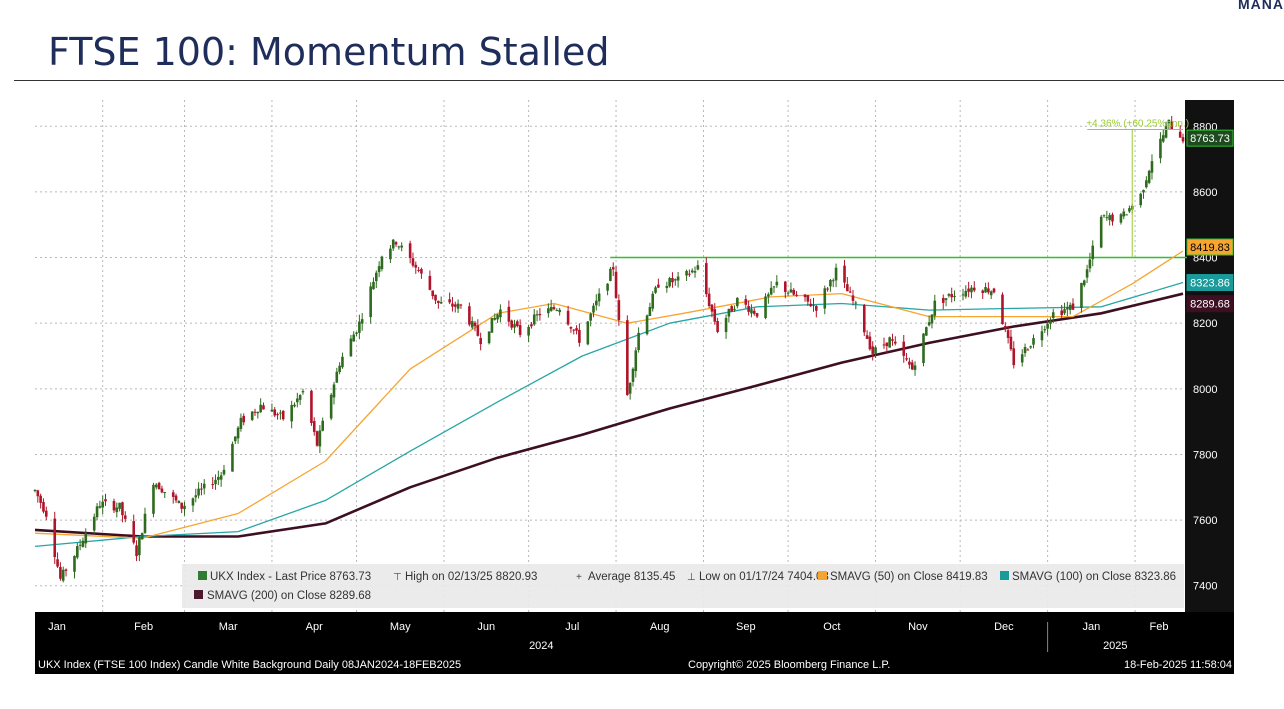  Describe the element at coordinates (683, 586) in the screenshot. I see `legend-box` at that location.